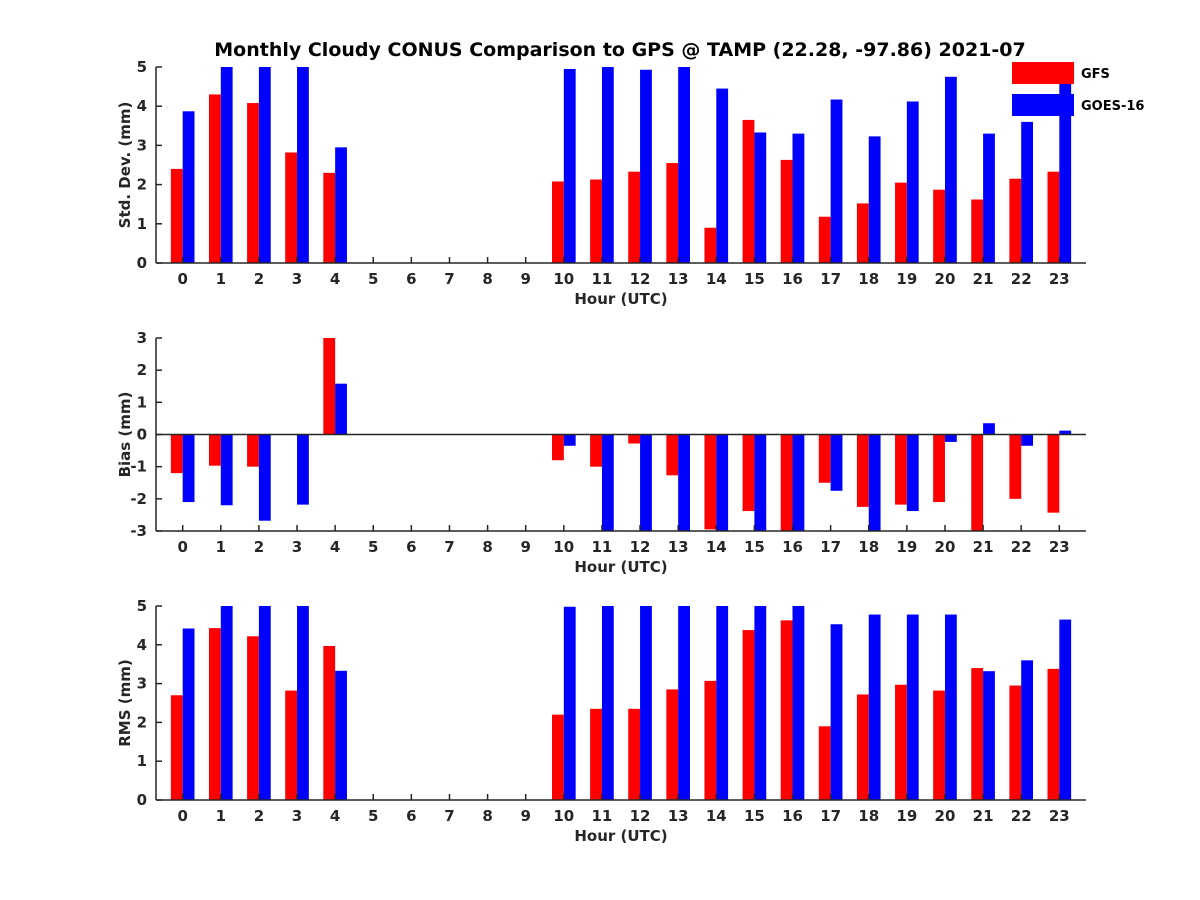 The height and width of the screenshot is (900, 1200). What do you see at coordinates (411, 547) in the screenshot?
I see `x-tick-label-bias: 6` at bounding box center [411, 547].